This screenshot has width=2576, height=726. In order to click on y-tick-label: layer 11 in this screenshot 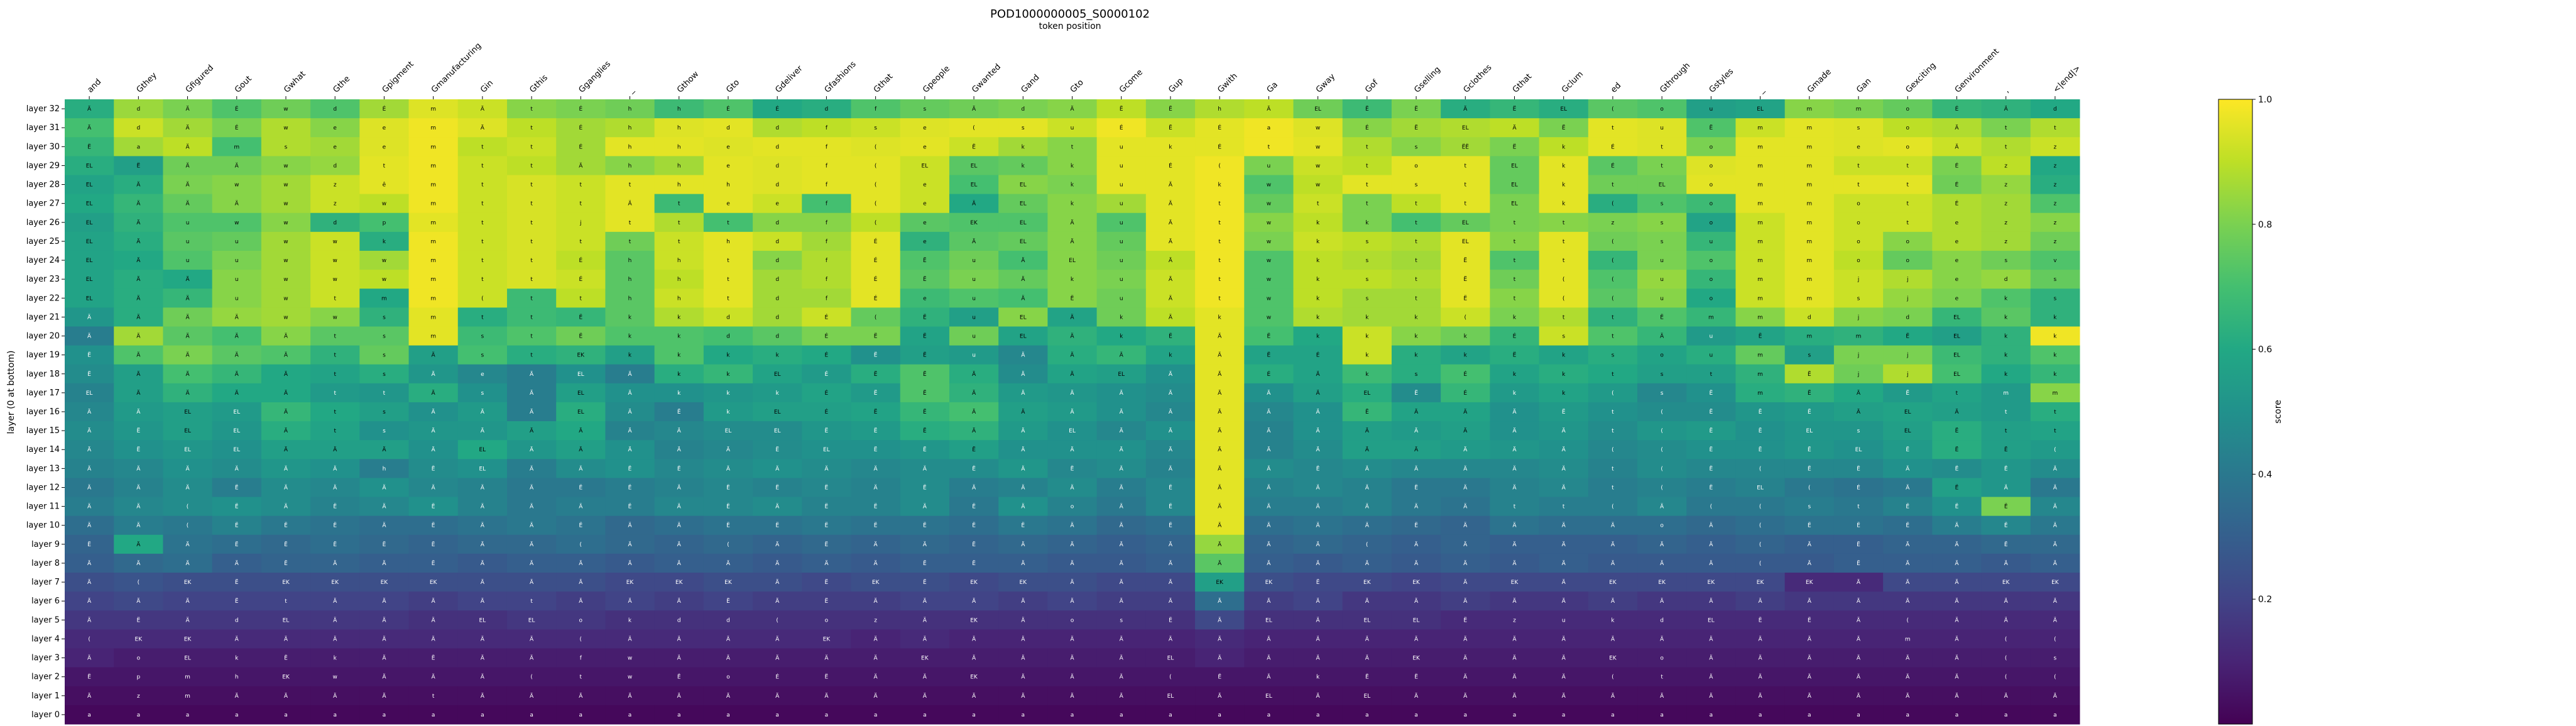, I will do `click(43, 507)`.